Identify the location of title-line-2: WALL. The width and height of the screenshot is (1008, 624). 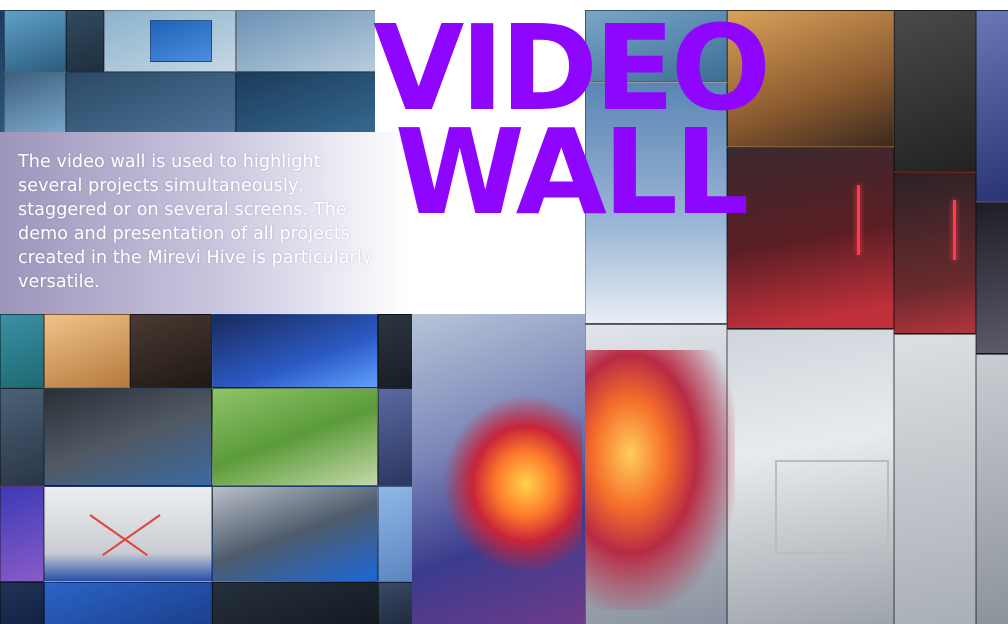
(572, 172).